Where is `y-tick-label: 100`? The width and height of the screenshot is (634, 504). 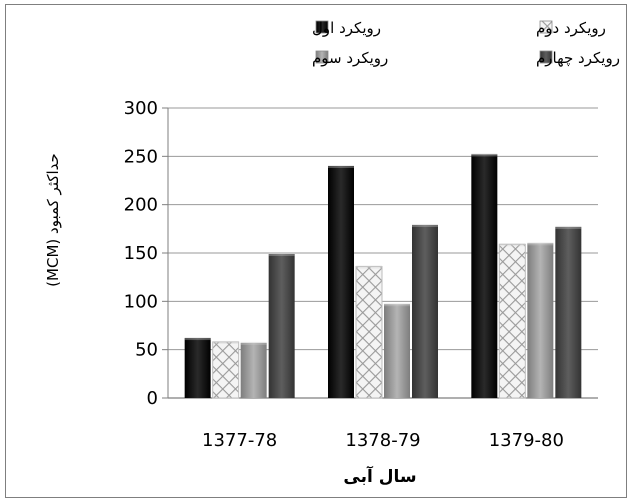 y-tick-label: 100 is located at coordinates (141, 301).